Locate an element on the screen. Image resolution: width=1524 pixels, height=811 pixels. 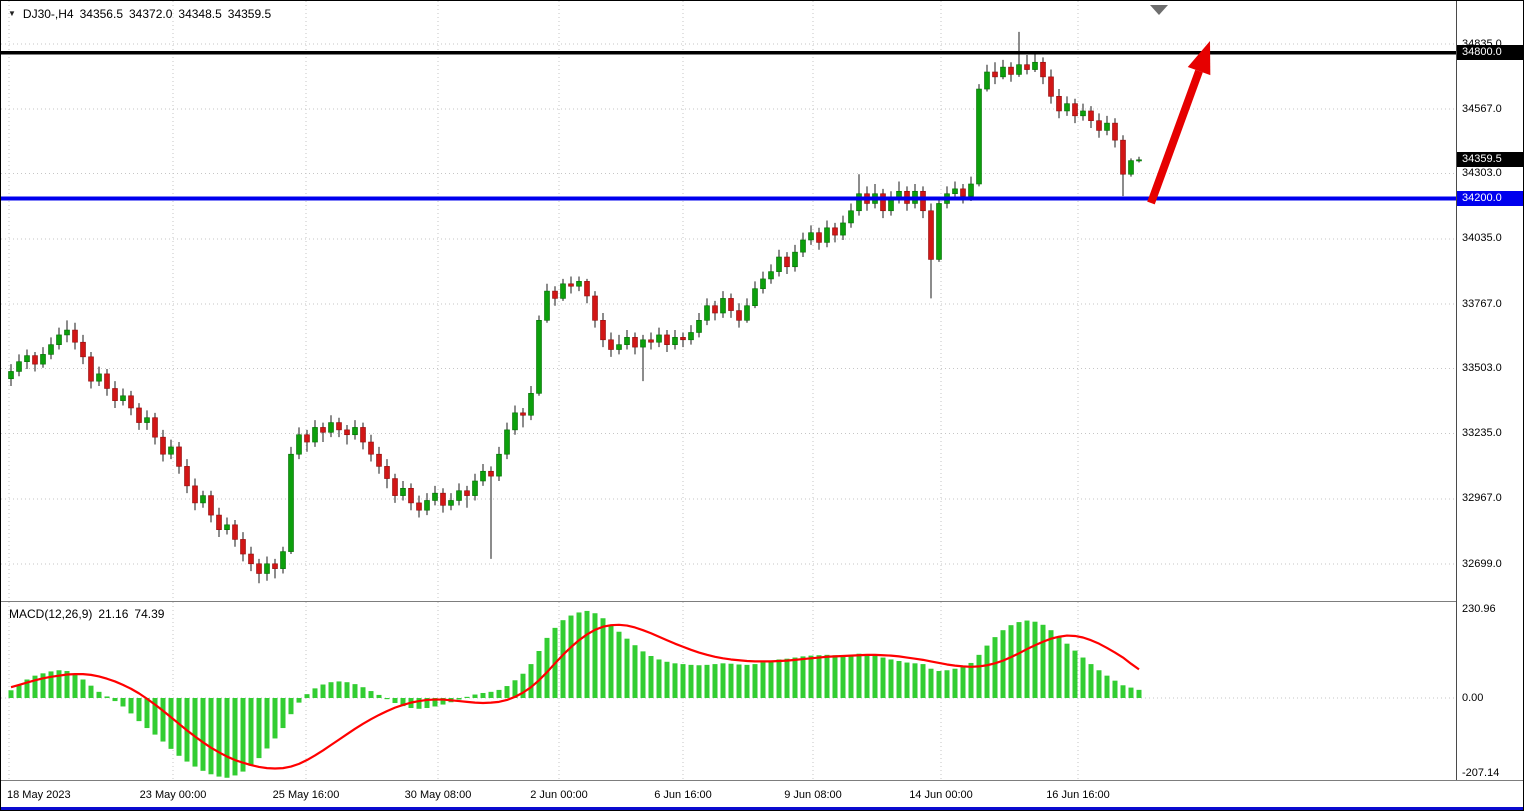
time-axis-label: 2 Jun 00:00 is located at coordinates (559, 795).